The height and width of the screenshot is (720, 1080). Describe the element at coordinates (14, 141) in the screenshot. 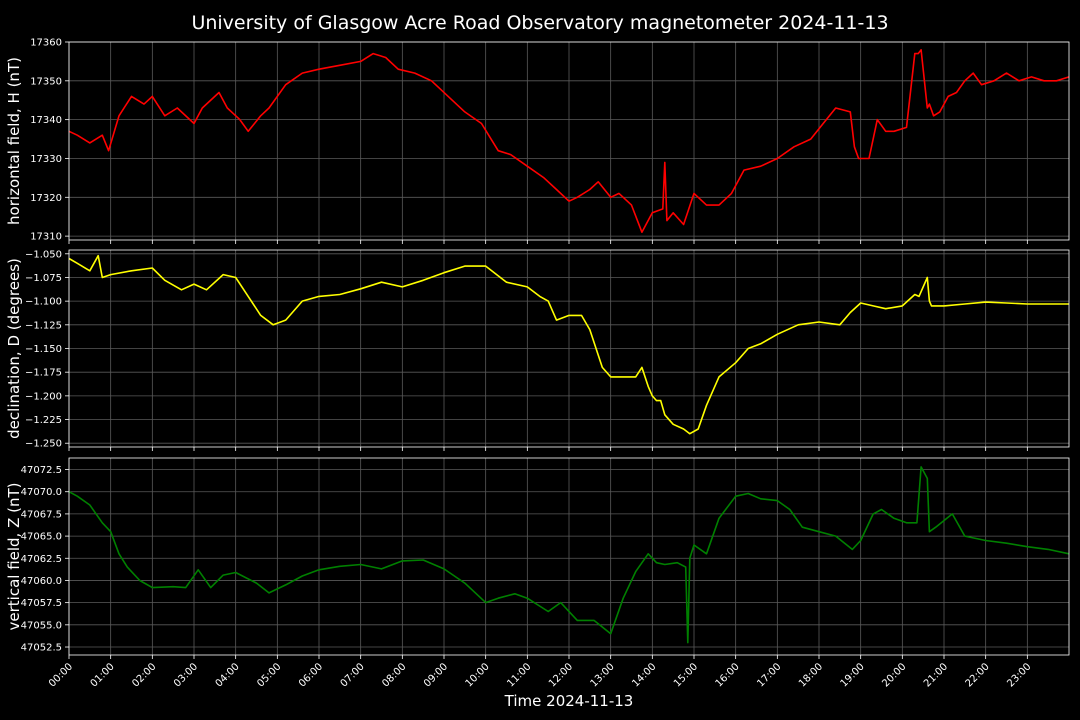

I see `h-field-y-axis-label: horizontal field, H (nT)` at that location.